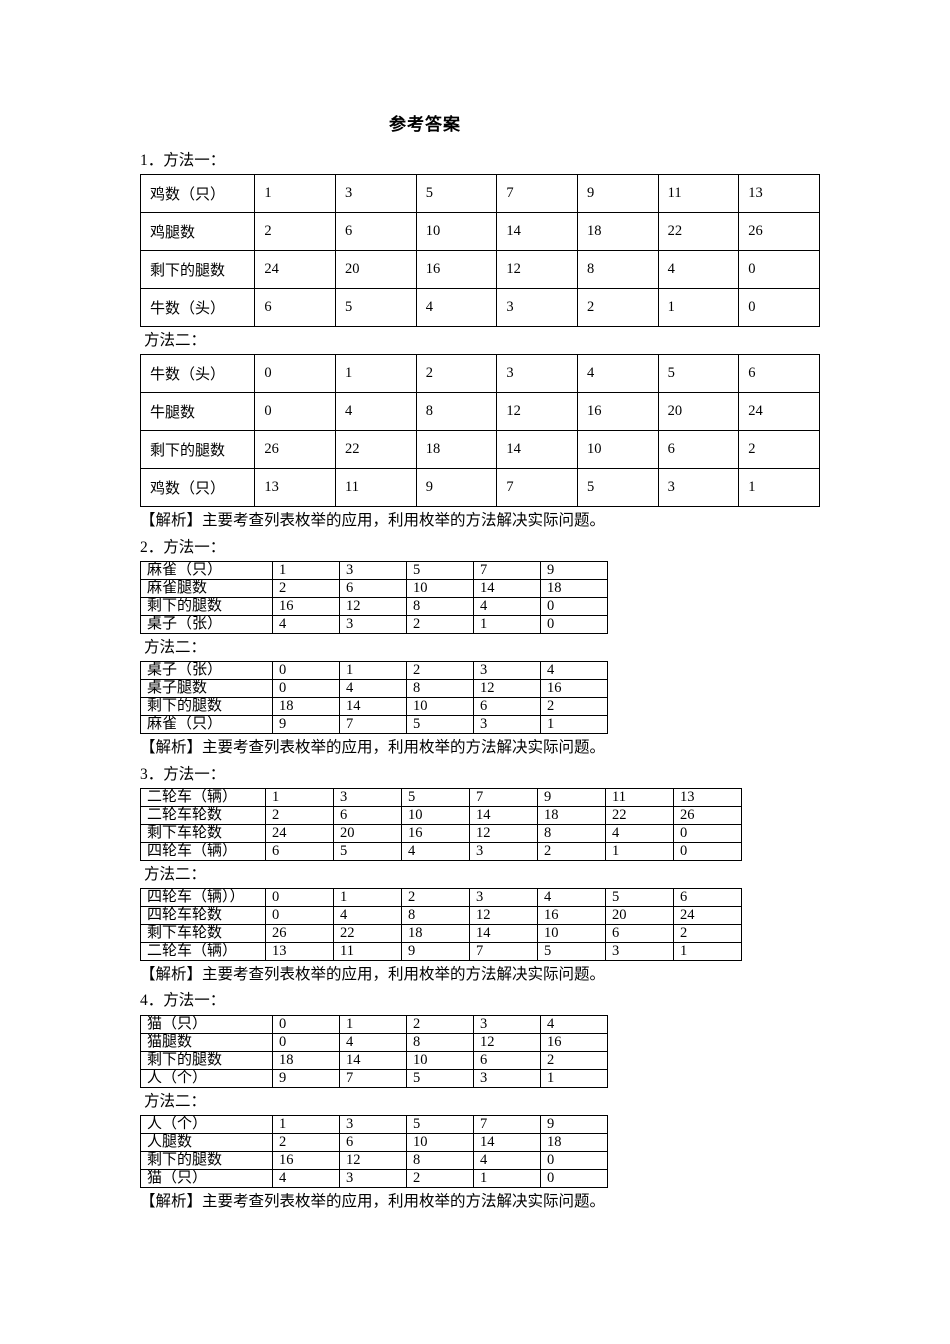 This screenshot has width=950, height=1344. What do you see at coordinates (183, 547) in the screenshot?
I see `section-2-method-one-label: 2．方法一：` at bounding box center [183, 547].